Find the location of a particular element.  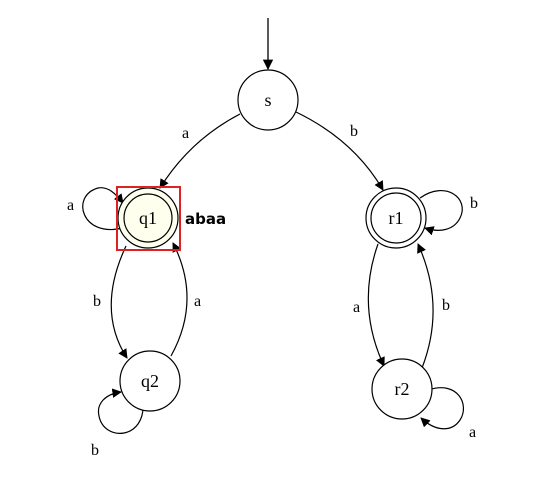

transition-label-q1-loop: a is located at coordinates (70, 205).